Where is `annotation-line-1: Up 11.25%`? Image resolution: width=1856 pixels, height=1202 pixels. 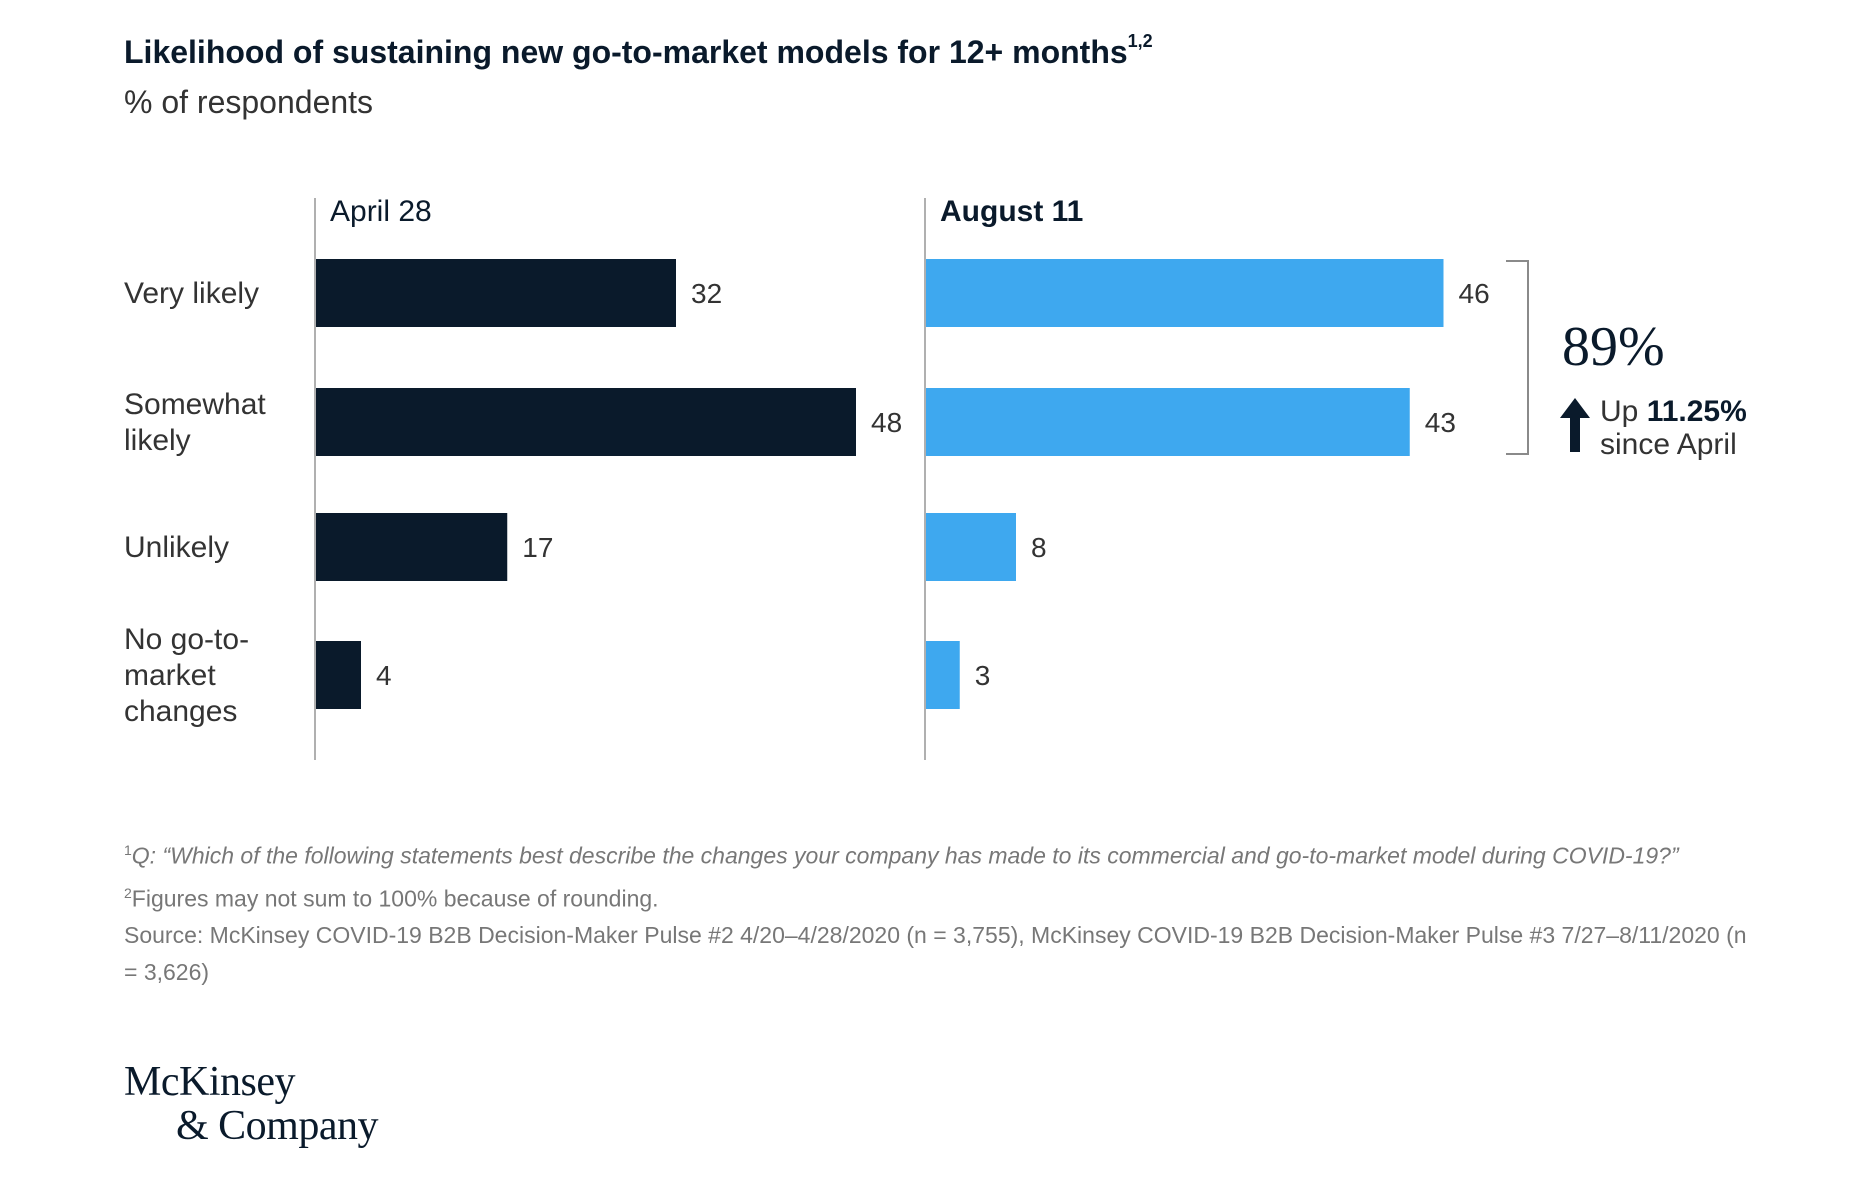 annotation-line-1: Up 11.25% is located at coordinates (1673, 411).